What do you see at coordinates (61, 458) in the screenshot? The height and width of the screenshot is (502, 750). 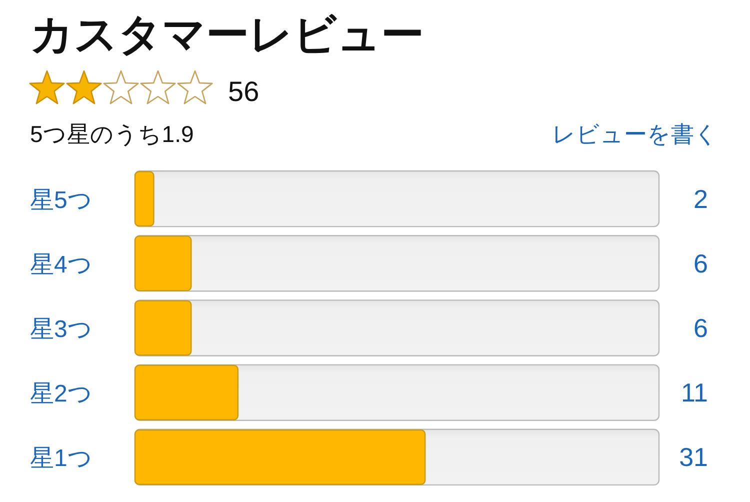 I see `y-tick-label: 星1つ` at bounding box center [61, 458].